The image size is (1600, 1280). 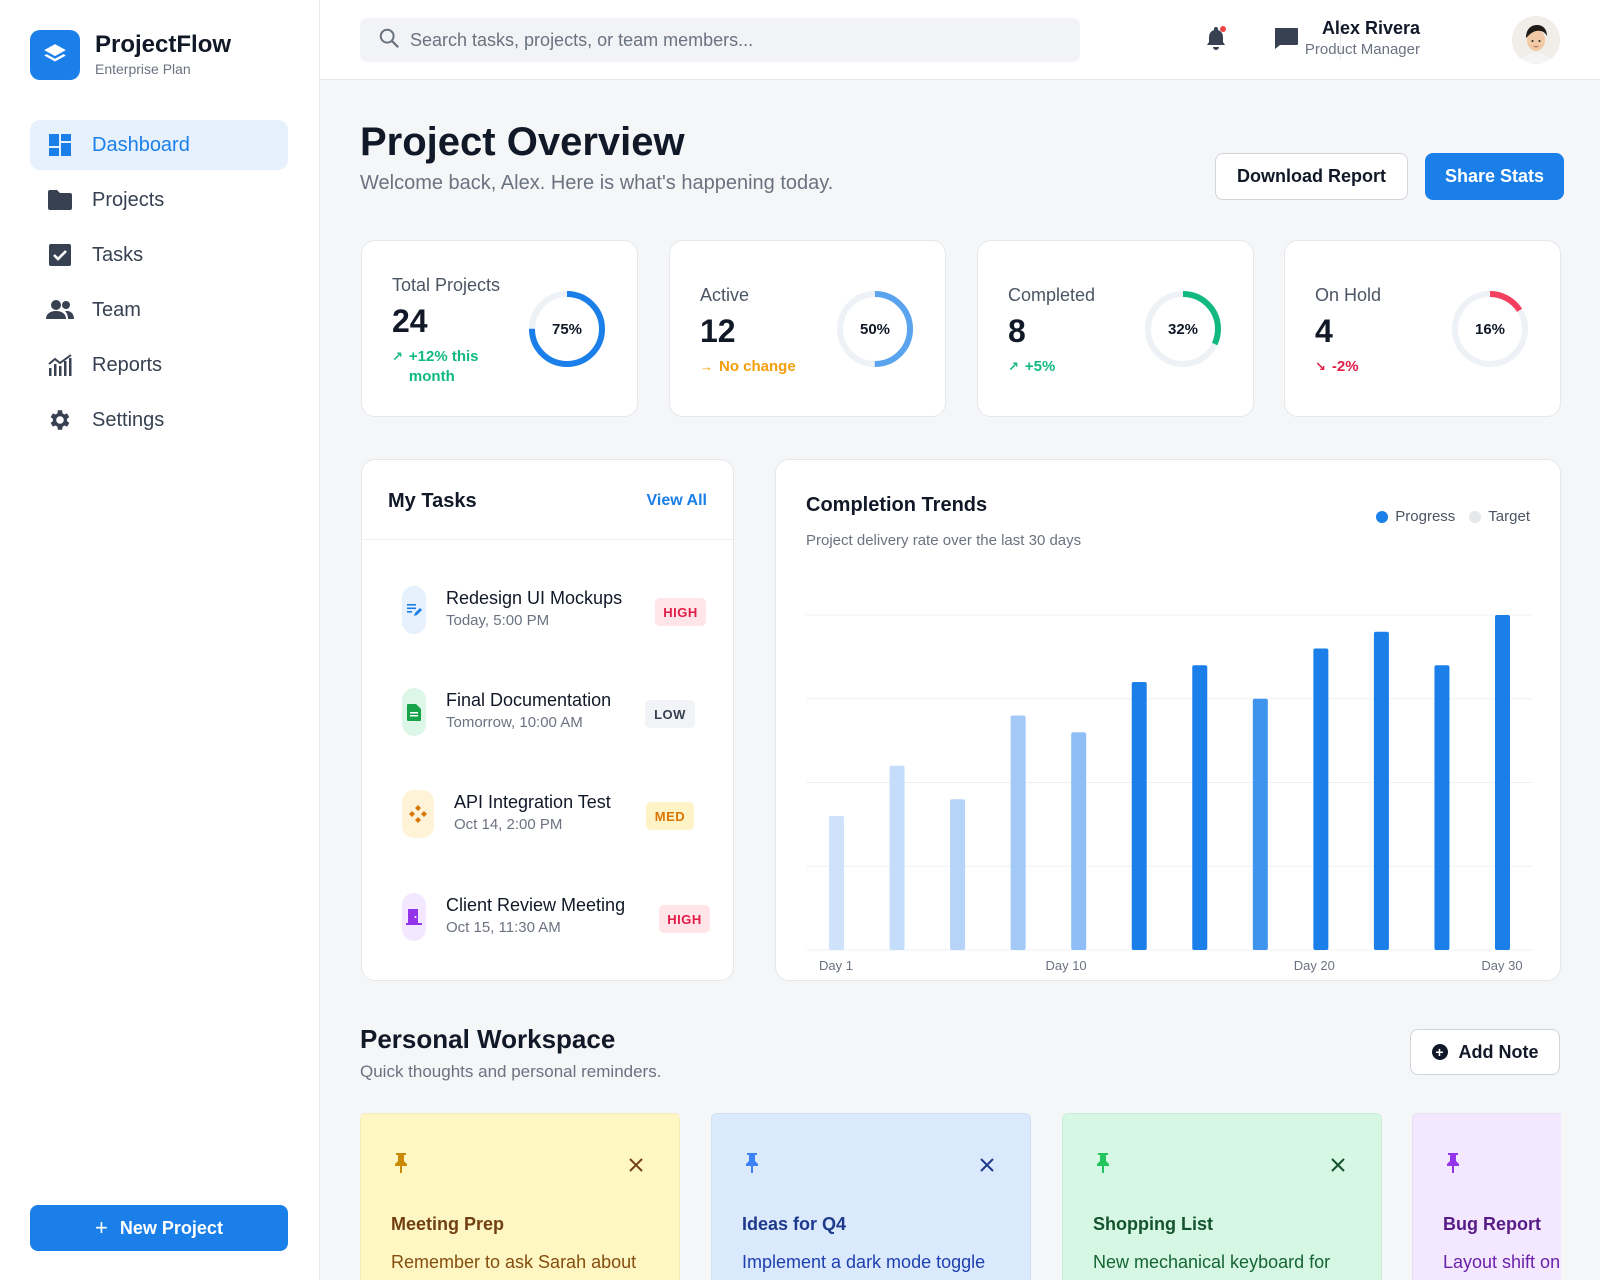 What do you see at coordinates (503, 927) in the screenshot?
I see `task-time: Oct 15, 11:30 AM` at bounding box center [503, 927].